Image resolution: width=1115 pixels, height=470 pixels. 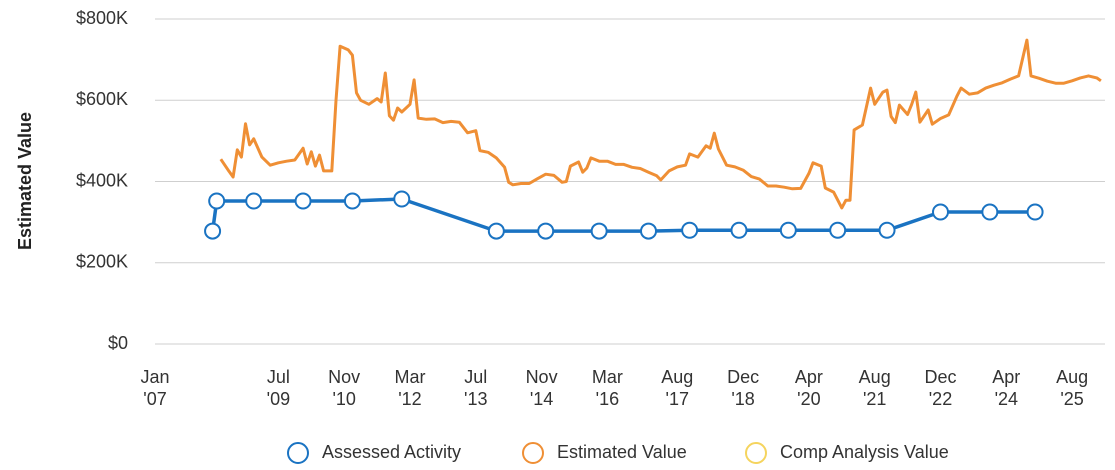 I want to click on x-tick-label: Nov '14, so click(x=542, y=388).